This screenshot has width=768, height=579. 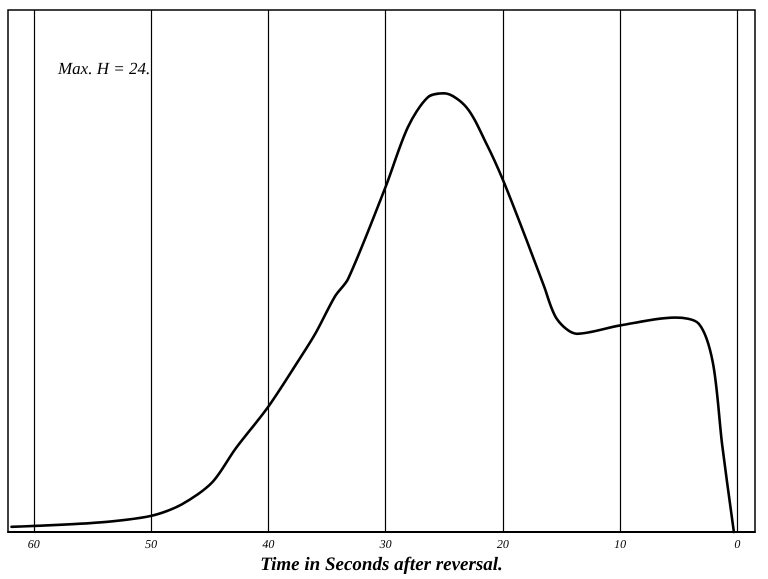 What do you see at coordinates (151, 544) in the screenshot?
I see `x-tick-label: 50` at bounding box center [151, 544].